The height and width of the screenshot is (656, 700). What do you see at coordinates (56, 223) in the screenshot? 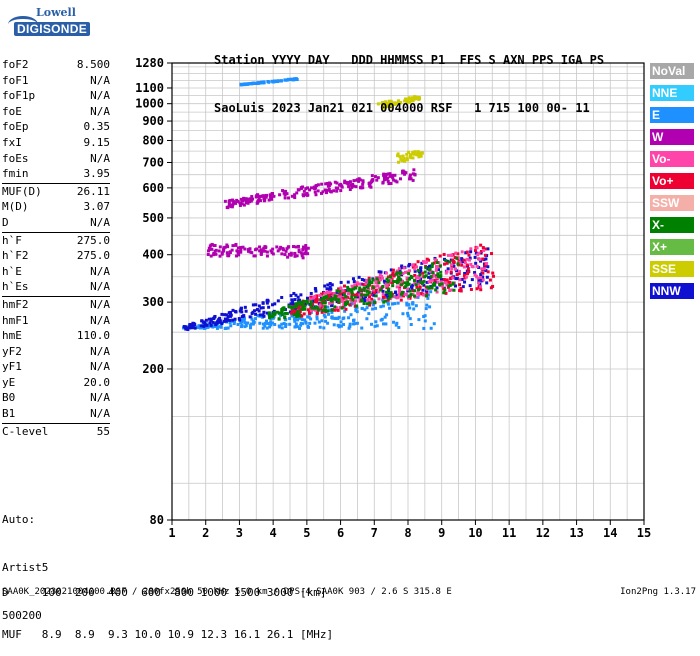
I see `param-row: D N/A` at bounding box center [56, 223].